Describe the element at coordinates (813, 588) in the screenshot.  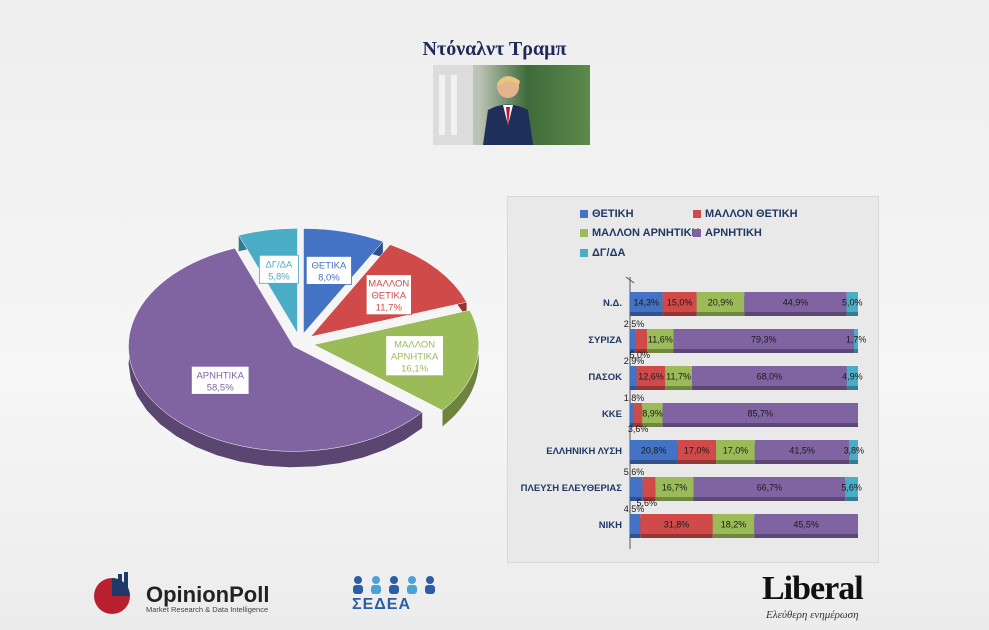
I see `liberal-logo-text: Liberal` at that location.